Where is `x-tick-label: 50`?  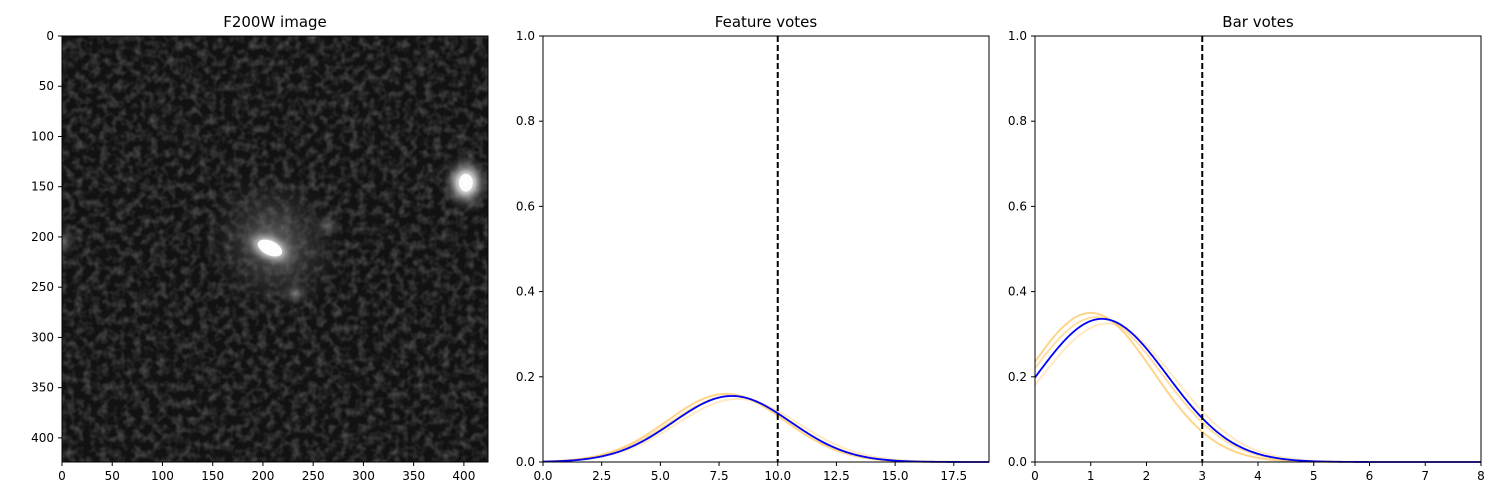 x-tick-label: 50 is located at coordinates (112, 476).